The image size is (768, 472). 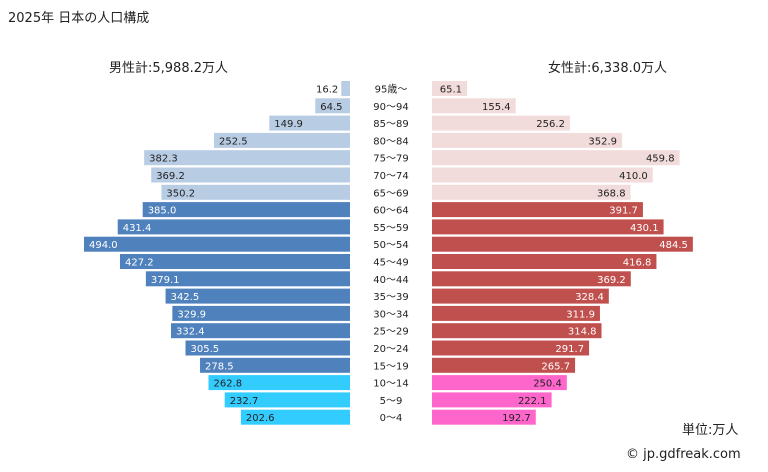 I want to click on age-label: 25～29, so click(x=390, y=332).